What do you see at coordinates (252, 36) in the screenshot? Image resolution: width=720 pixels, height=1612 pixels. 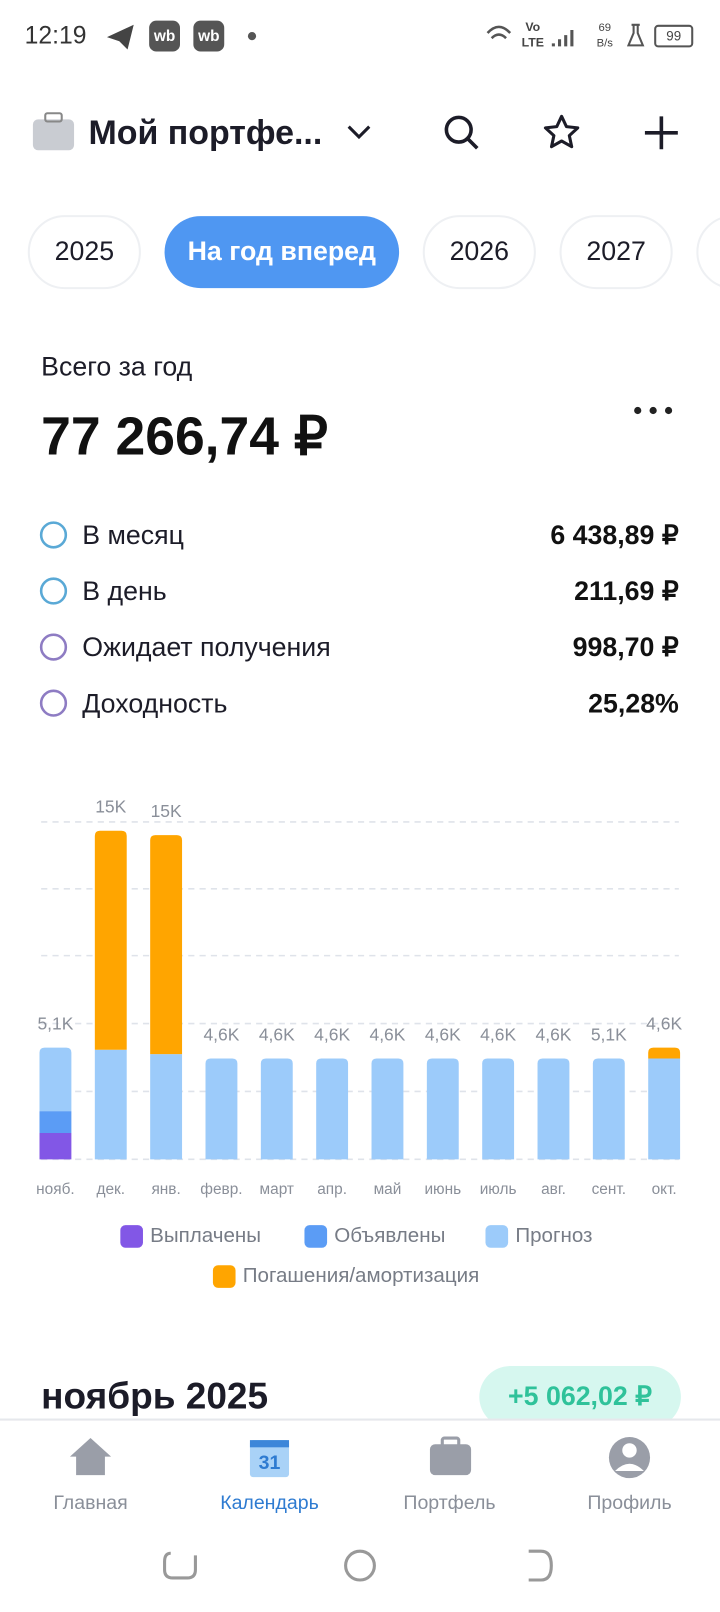 I see `dot` at bounding box center [252, 36].